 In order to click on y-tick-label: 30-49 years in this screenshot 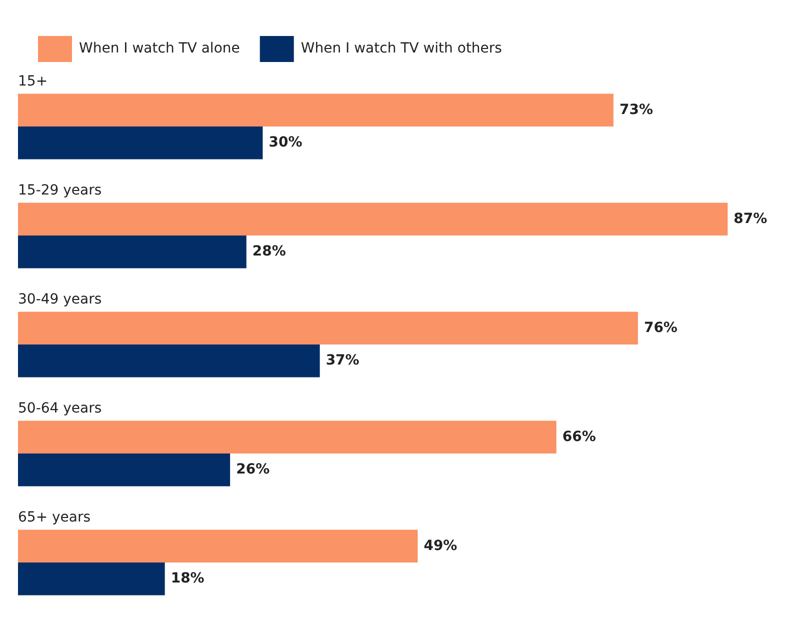, I will do `click(60, 299)`.